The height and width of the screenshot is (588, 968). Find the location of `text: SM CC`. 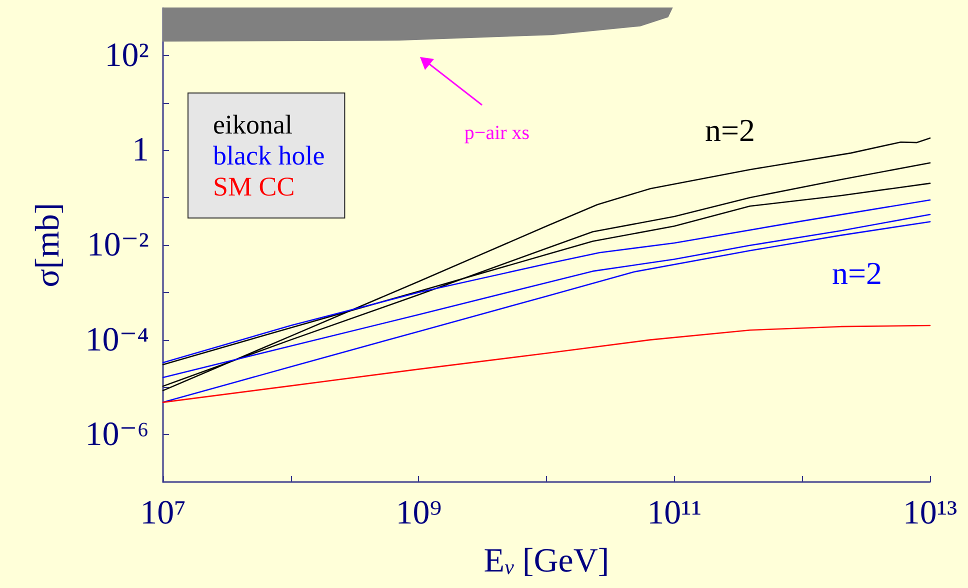

text: SM CC is located at coordinates (254, 187).